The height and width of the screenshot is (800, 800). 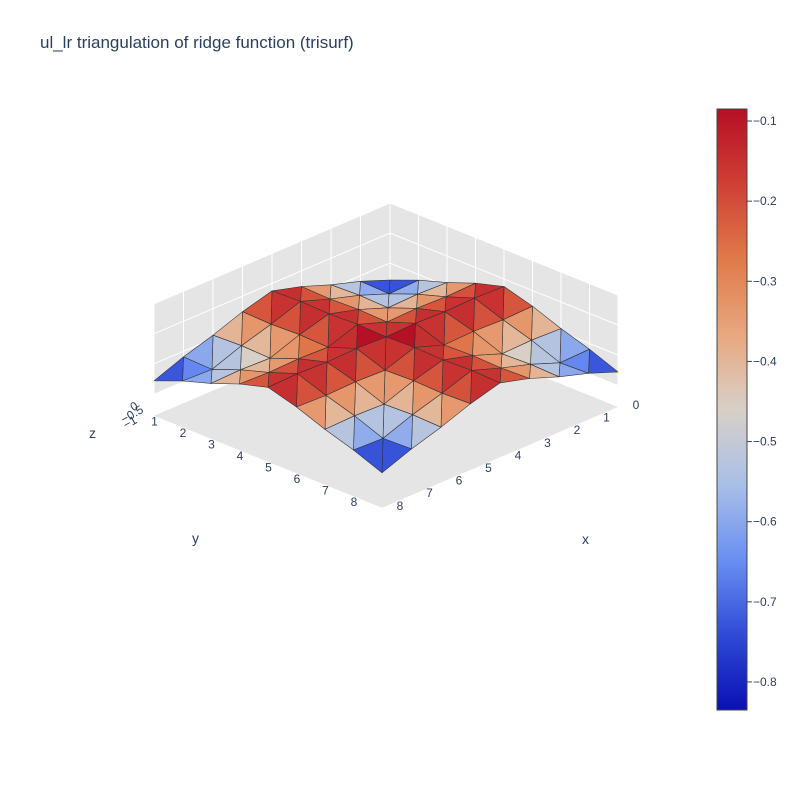 I want to click on colorbar-gradient, so click(x=732, y=409).